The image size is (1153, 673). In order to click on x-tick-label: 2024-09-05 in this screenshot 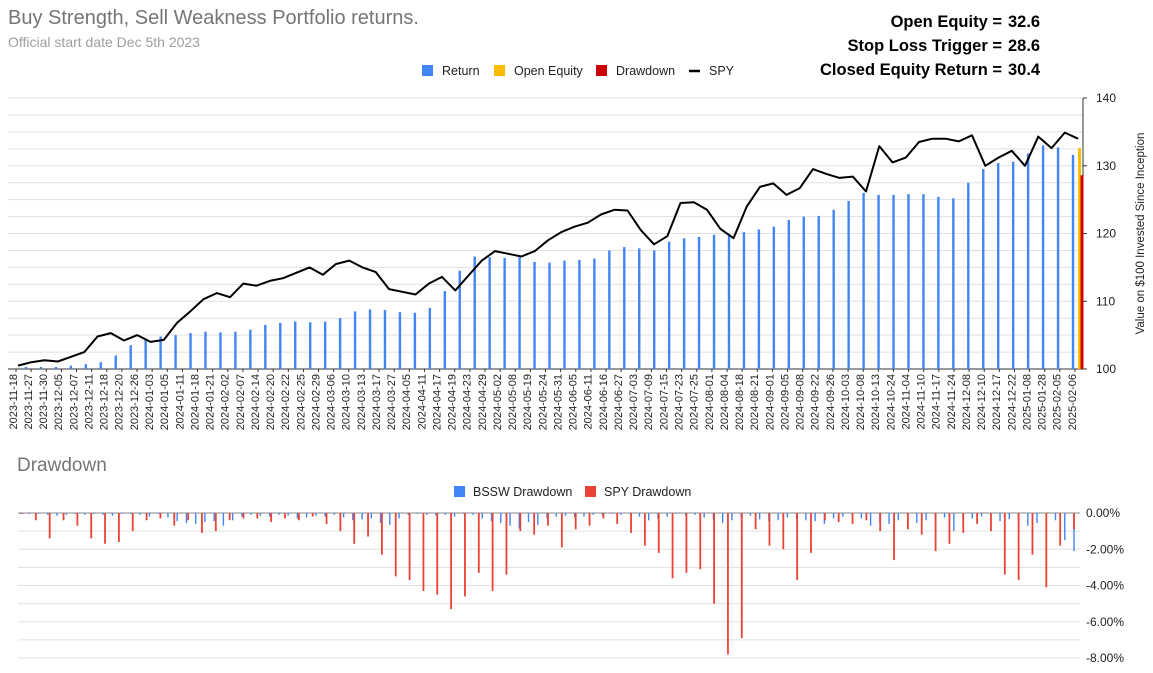, I will do `click(785, 402)`.